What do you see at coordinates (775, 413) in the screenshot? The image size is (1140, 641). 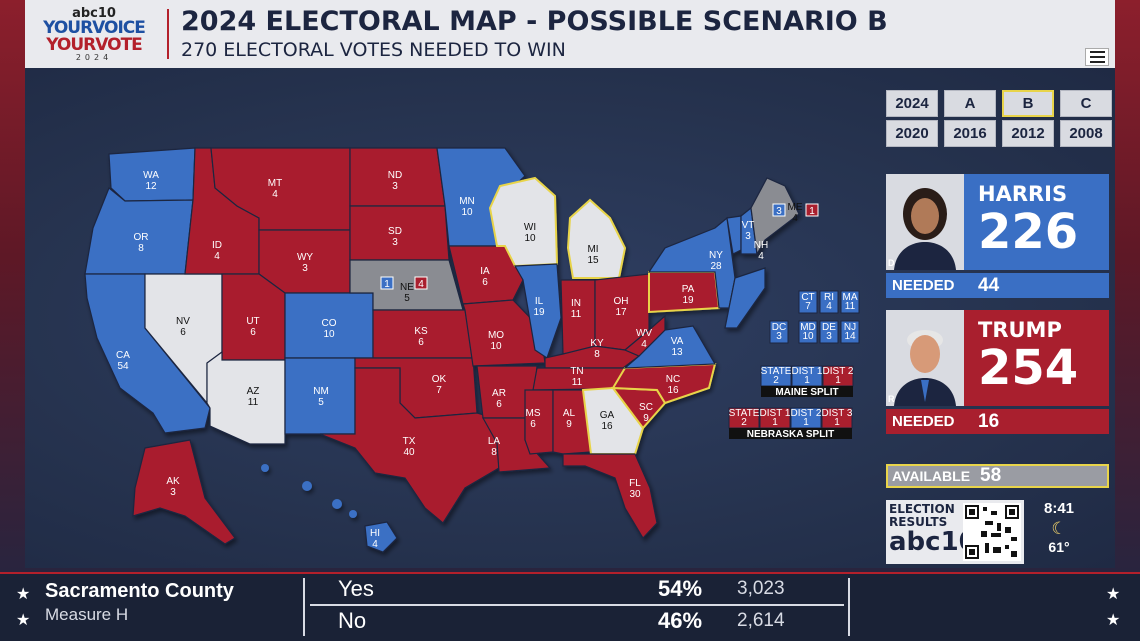 I see `nebraska_split-cell-label: DIST 1` at bounding box center [775, 413].